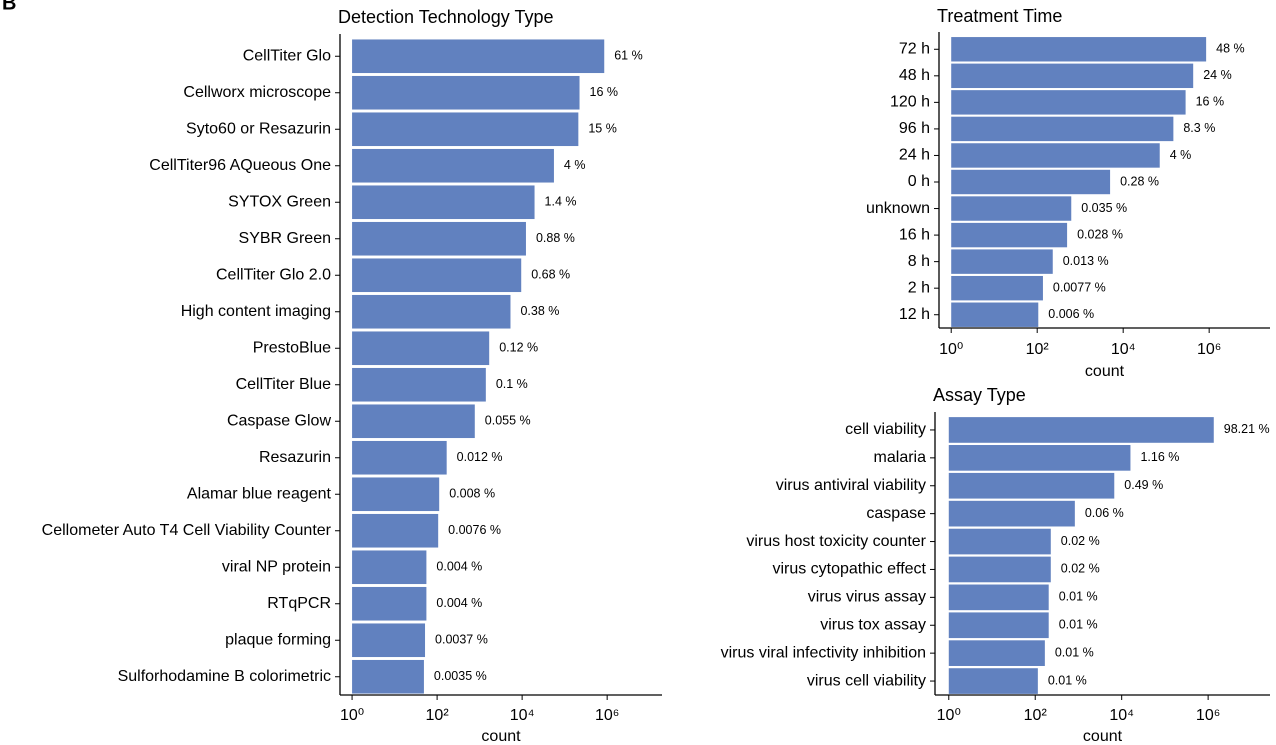  I want to click on y-tick-label: cell viability, so click(885, 429).